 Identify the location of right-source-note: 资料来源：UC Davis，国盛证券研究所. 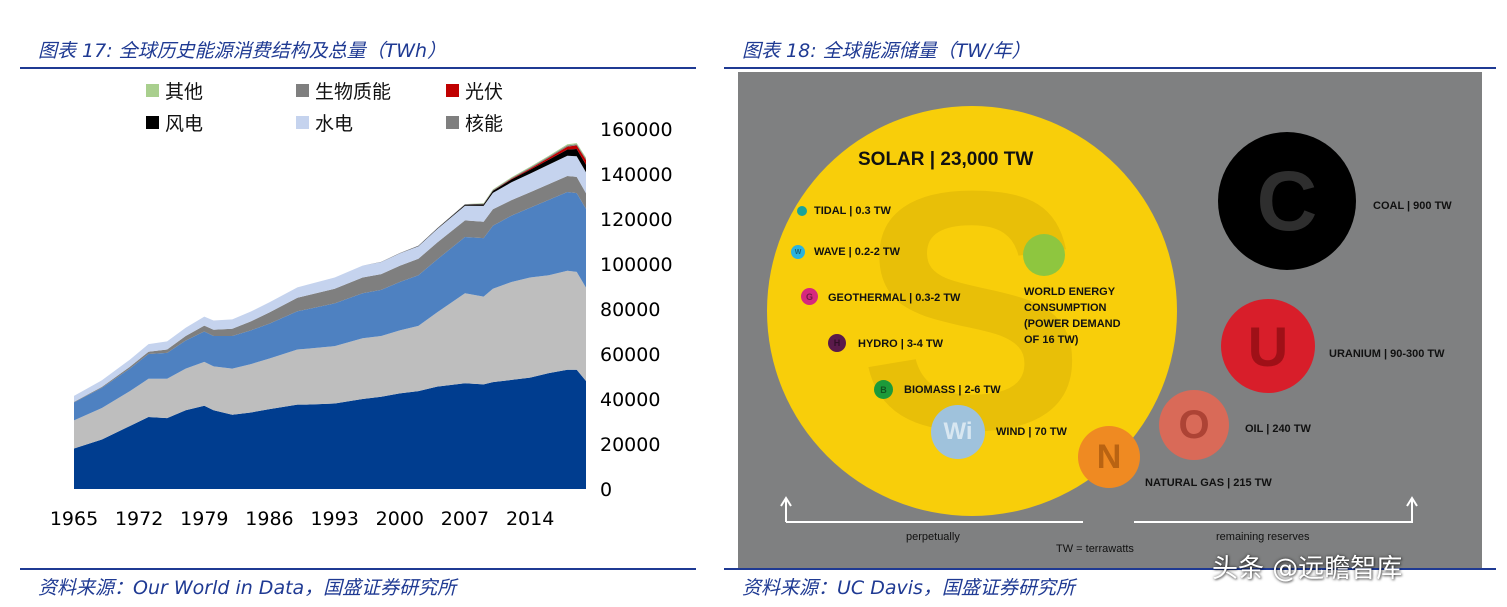
(908, 588).